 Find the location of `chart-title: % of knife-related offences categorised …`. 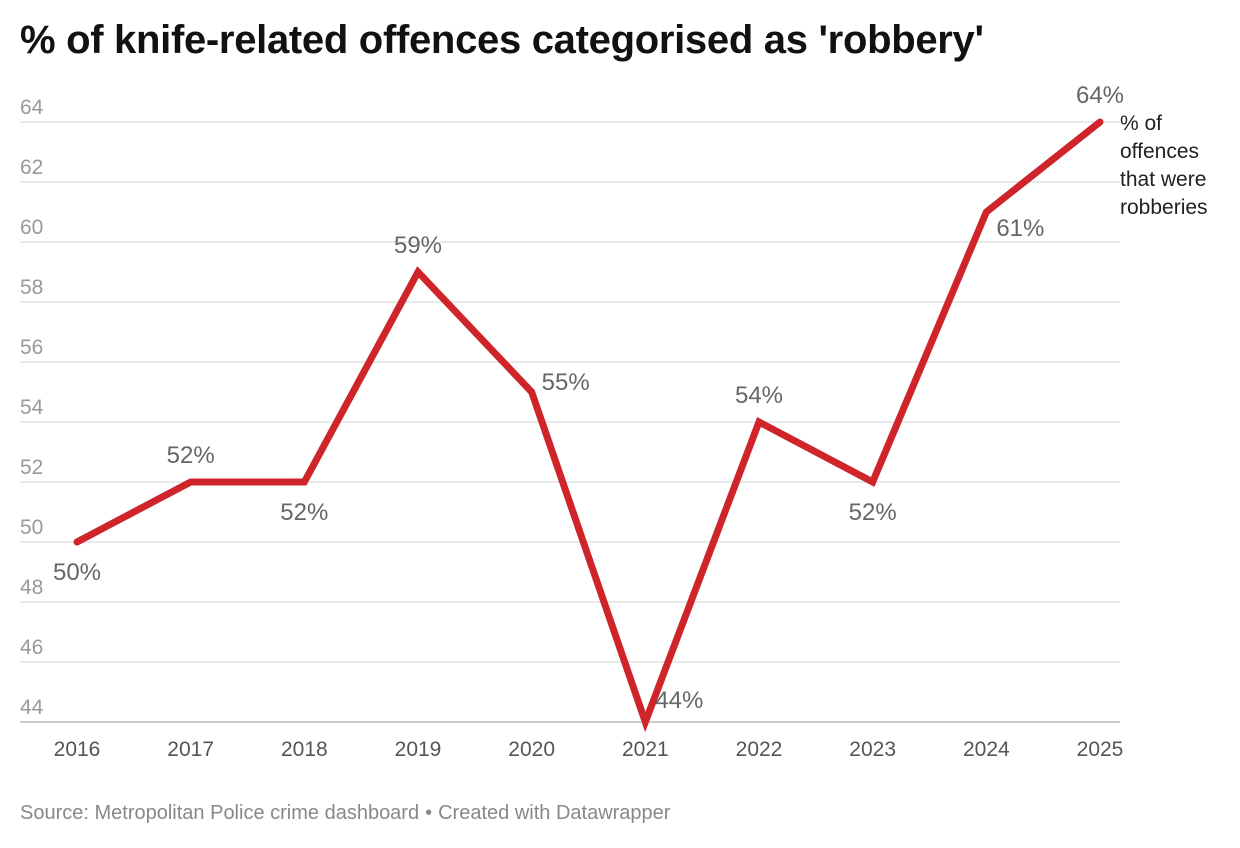

chart-title: % of knife-related offences categorised … is located at coordinates (502, 40).